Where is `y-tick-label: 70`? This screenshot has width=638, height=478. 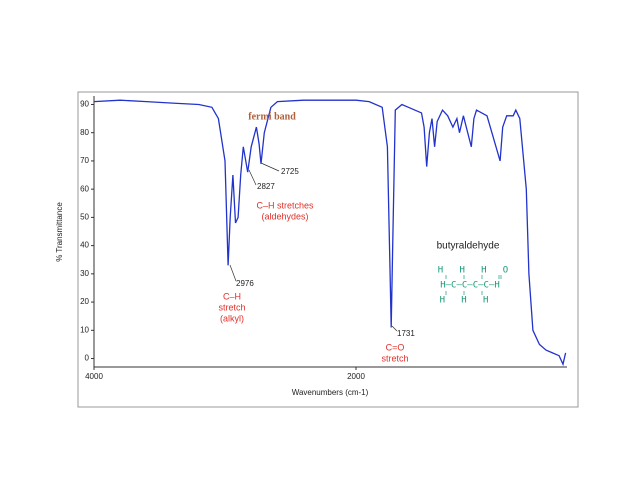
y-tick-label: 70 is located at coordinates (84, 160).